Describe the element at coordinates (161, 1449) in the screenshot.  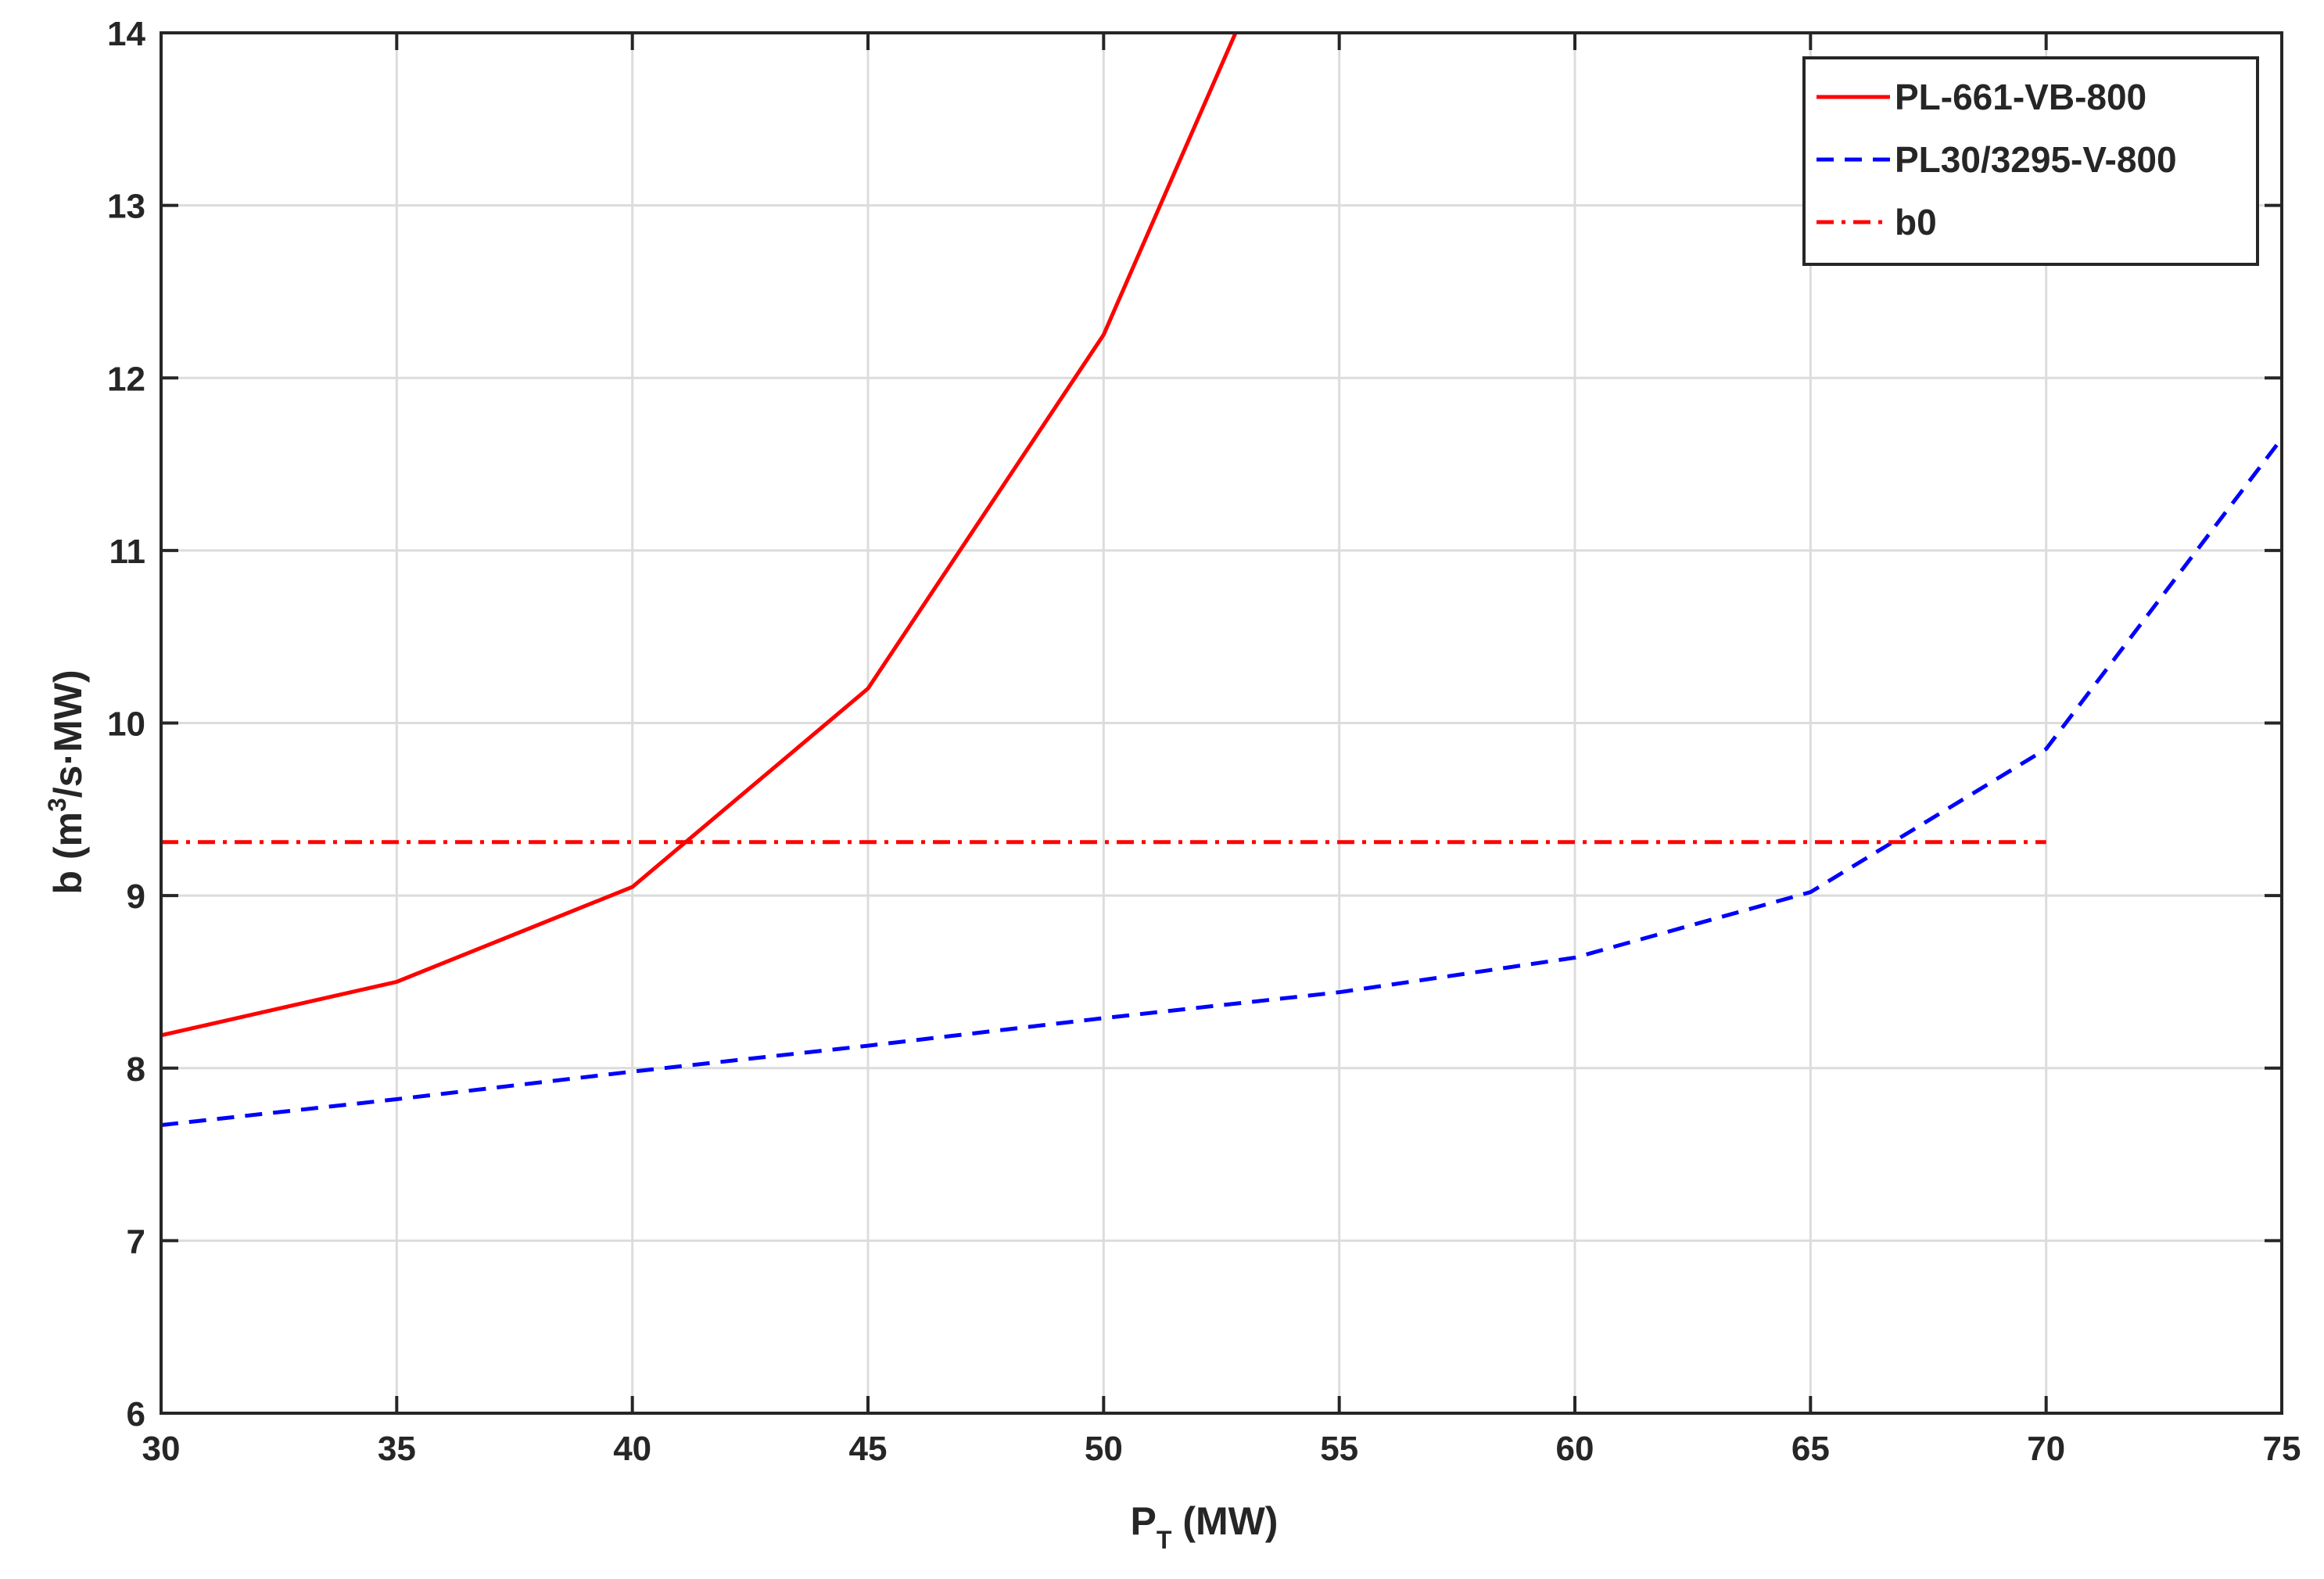
I see `x-tick-label: 30` at that location.